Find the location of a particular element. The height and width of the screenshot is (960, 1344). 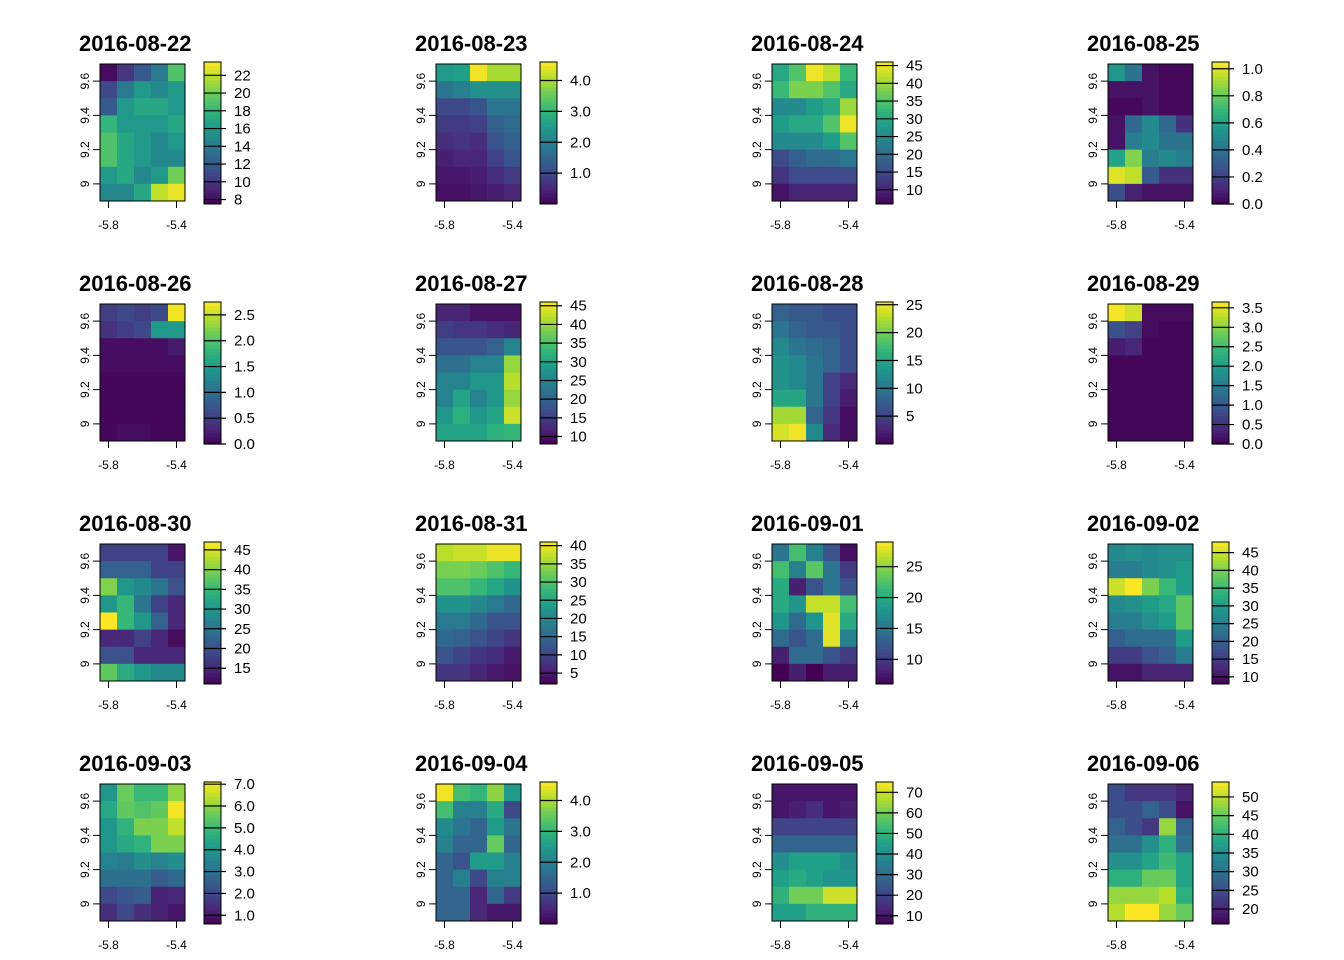

legend-tick-label: 25 is located at coordinates (242, 629).